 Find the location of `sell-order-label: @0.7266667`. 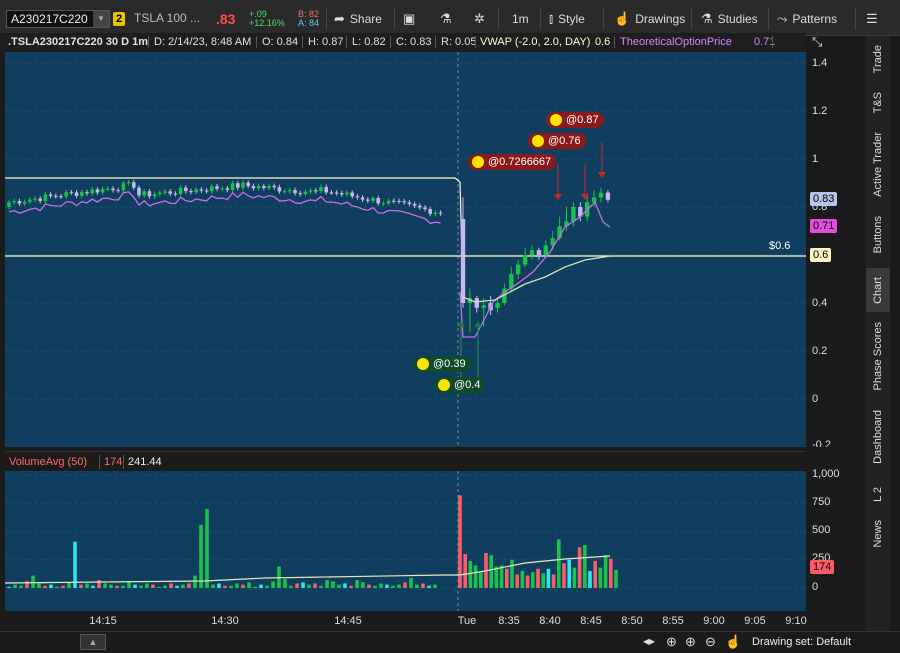

sell-order-label: @0.7266667 is located at coordinates (512, 162).